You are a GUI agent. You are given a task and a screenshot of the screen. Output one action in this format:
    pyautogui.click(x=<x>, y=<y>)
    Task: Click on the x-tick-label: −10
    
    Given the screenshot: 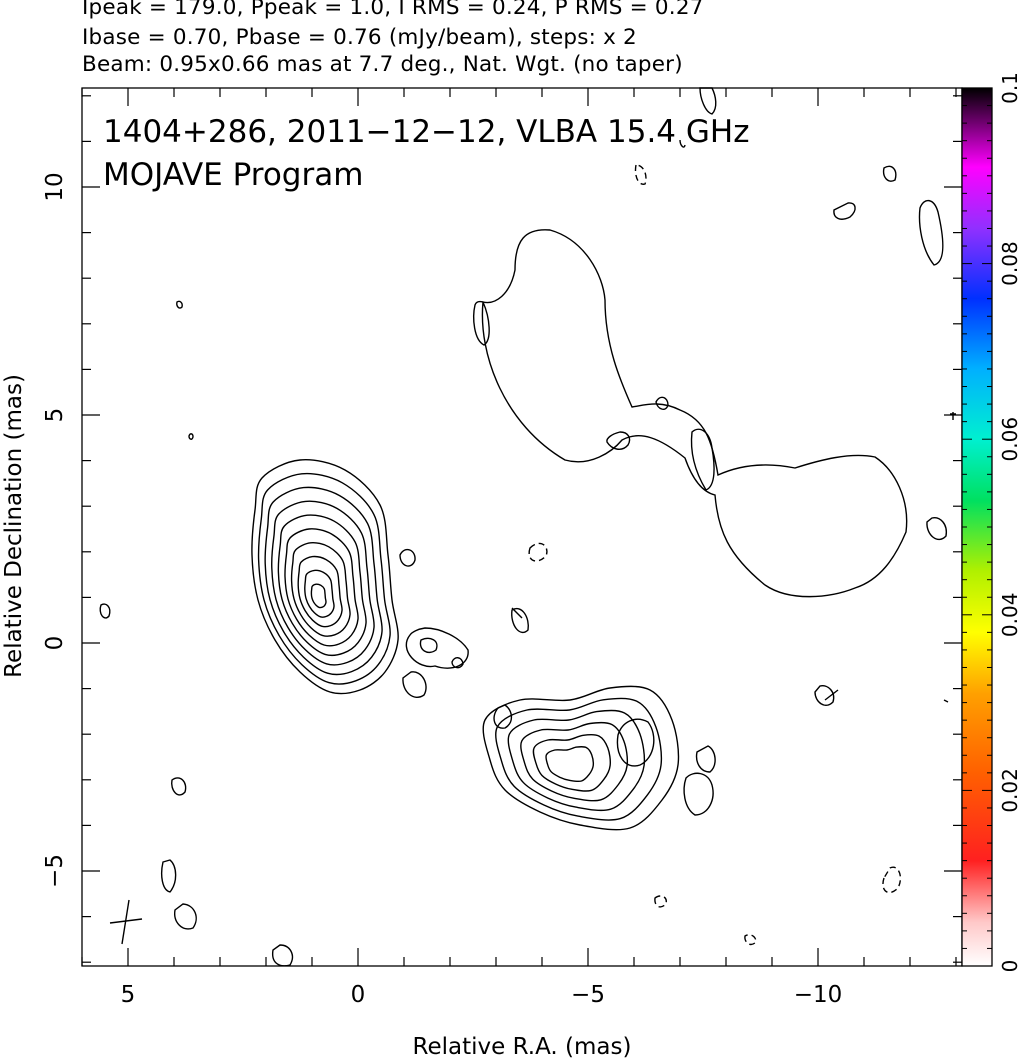 What is the action you would take?
    pyautogui.click(x=818, y=995)
    